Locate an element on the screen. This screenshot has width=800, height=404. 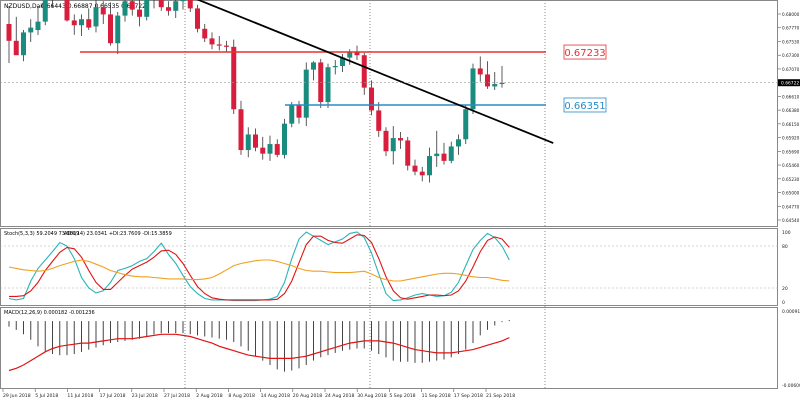
macd-label: MACD(12,26,9) 0.000182 -0.001236 is located at coordinates (49, 313).